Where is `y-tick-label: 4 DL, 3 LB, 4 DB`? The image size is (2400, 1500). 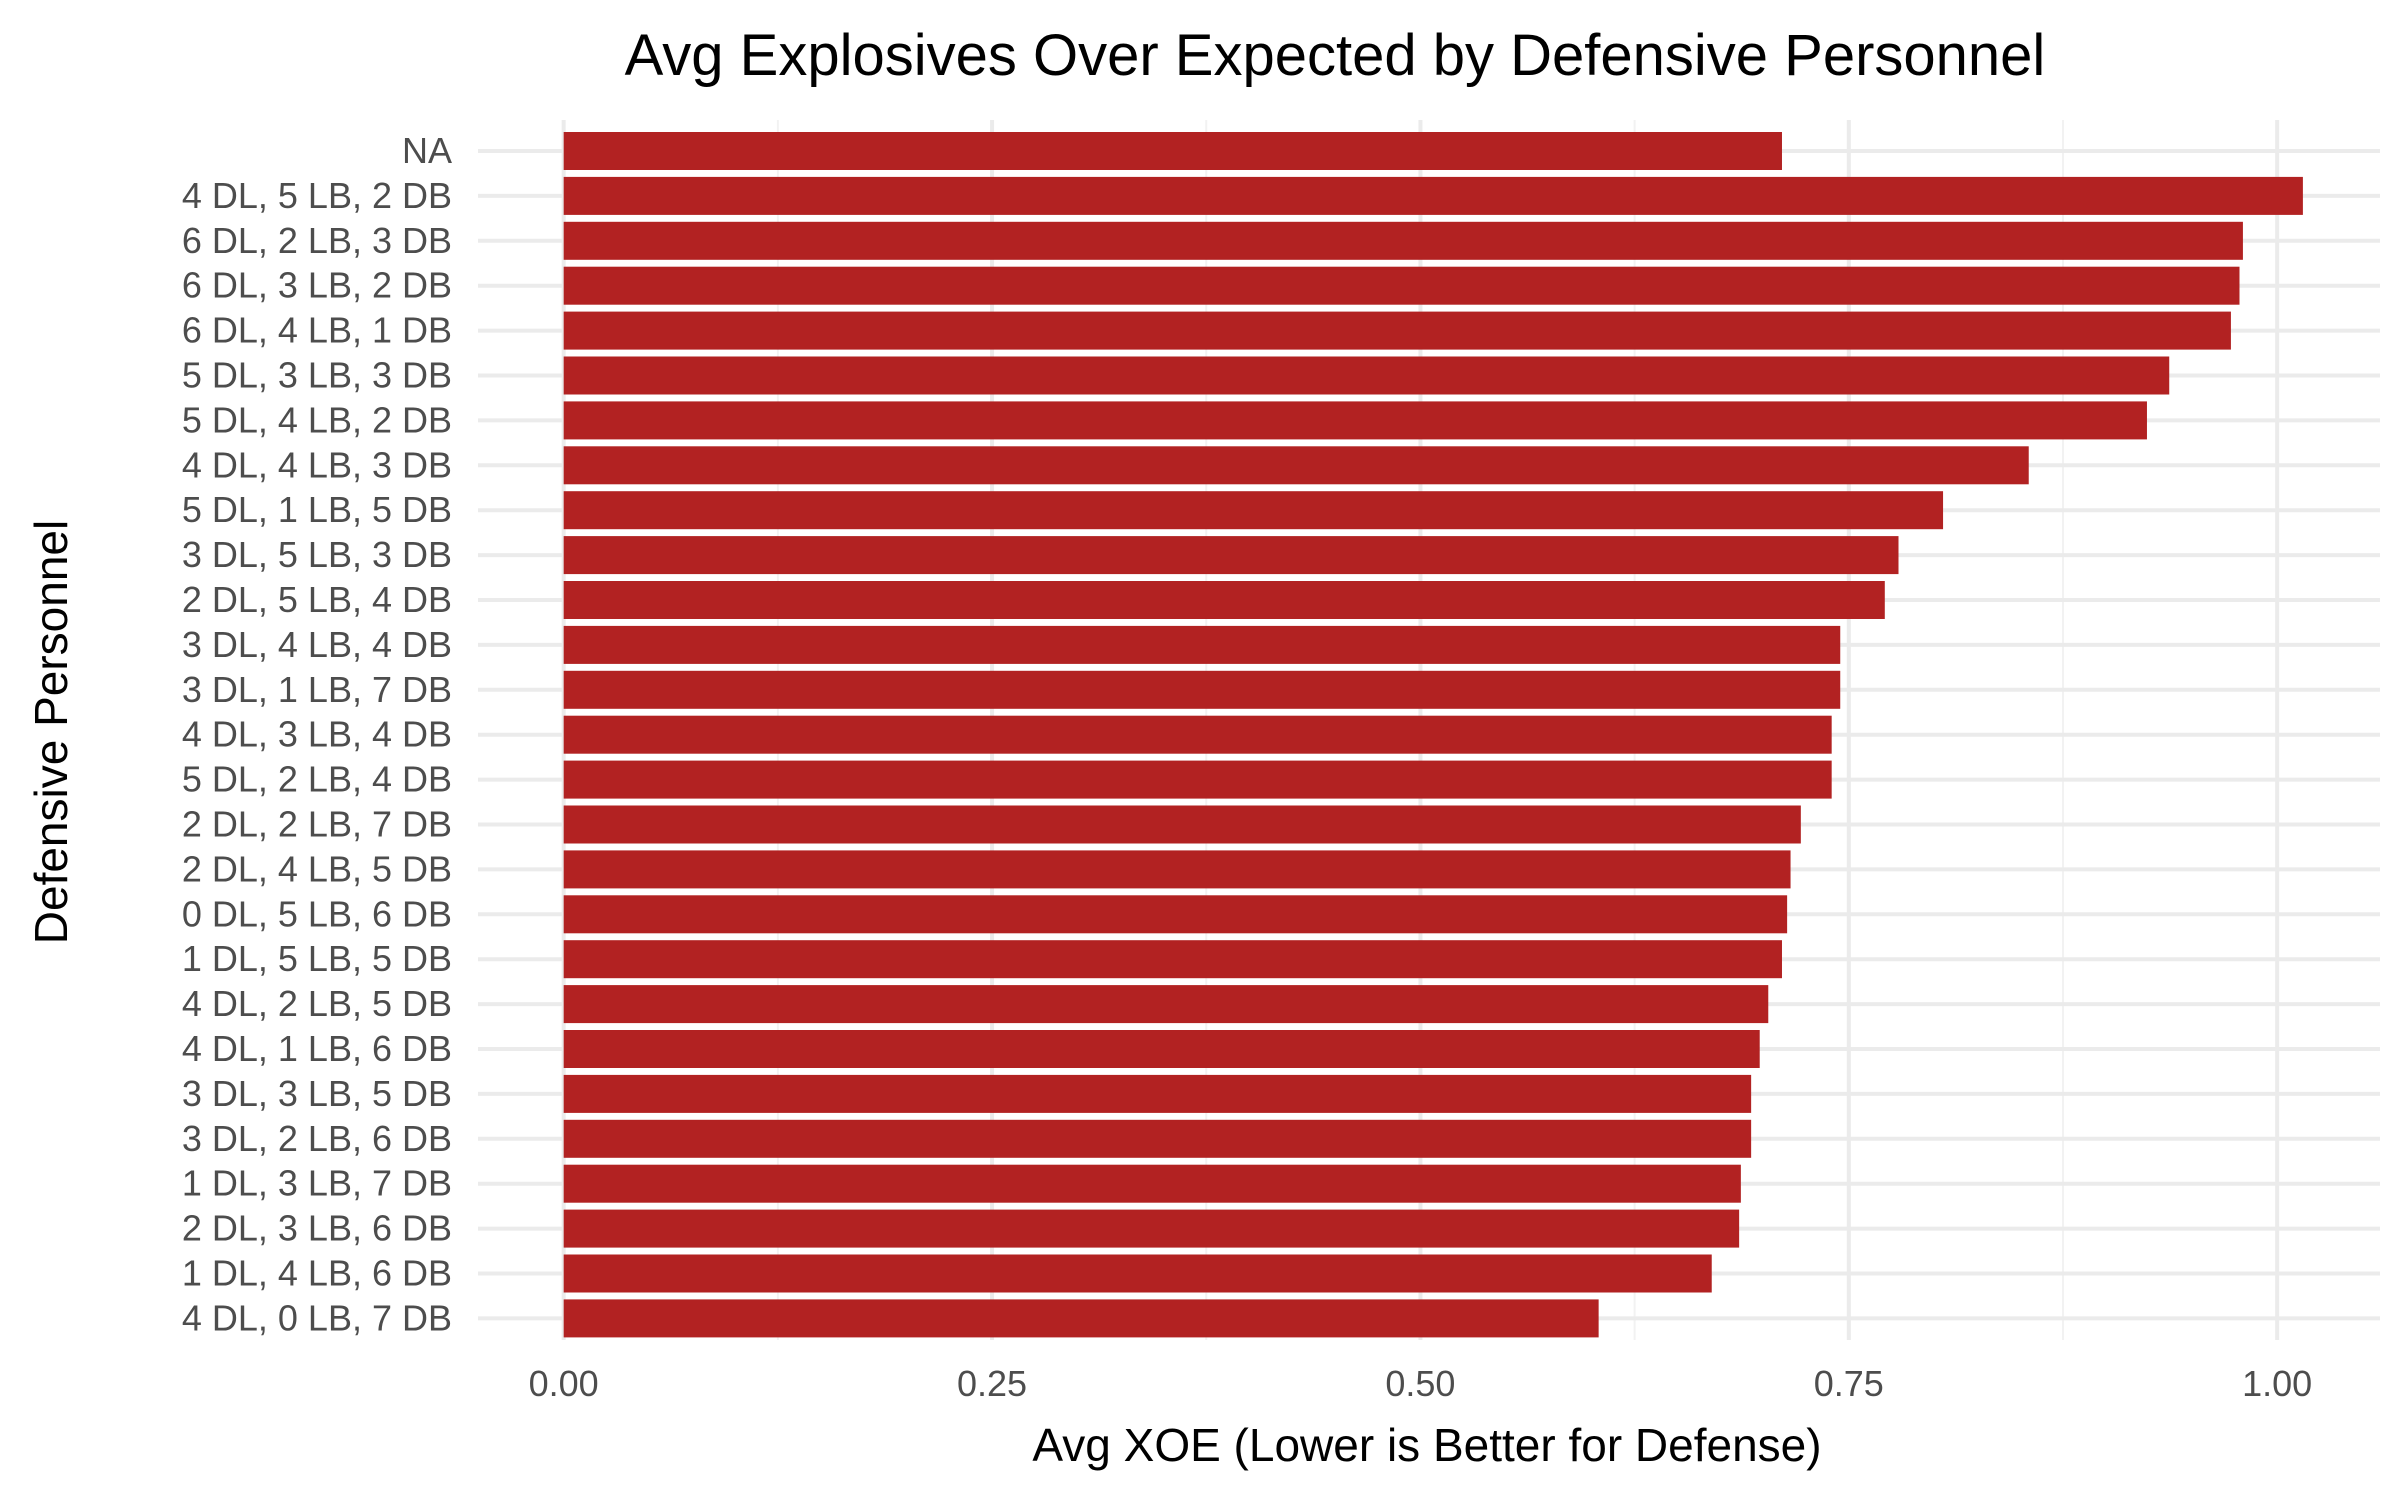 y-tick-label: 4 DL, 3 LB, 4 DB is located at coordinates (317, 734).